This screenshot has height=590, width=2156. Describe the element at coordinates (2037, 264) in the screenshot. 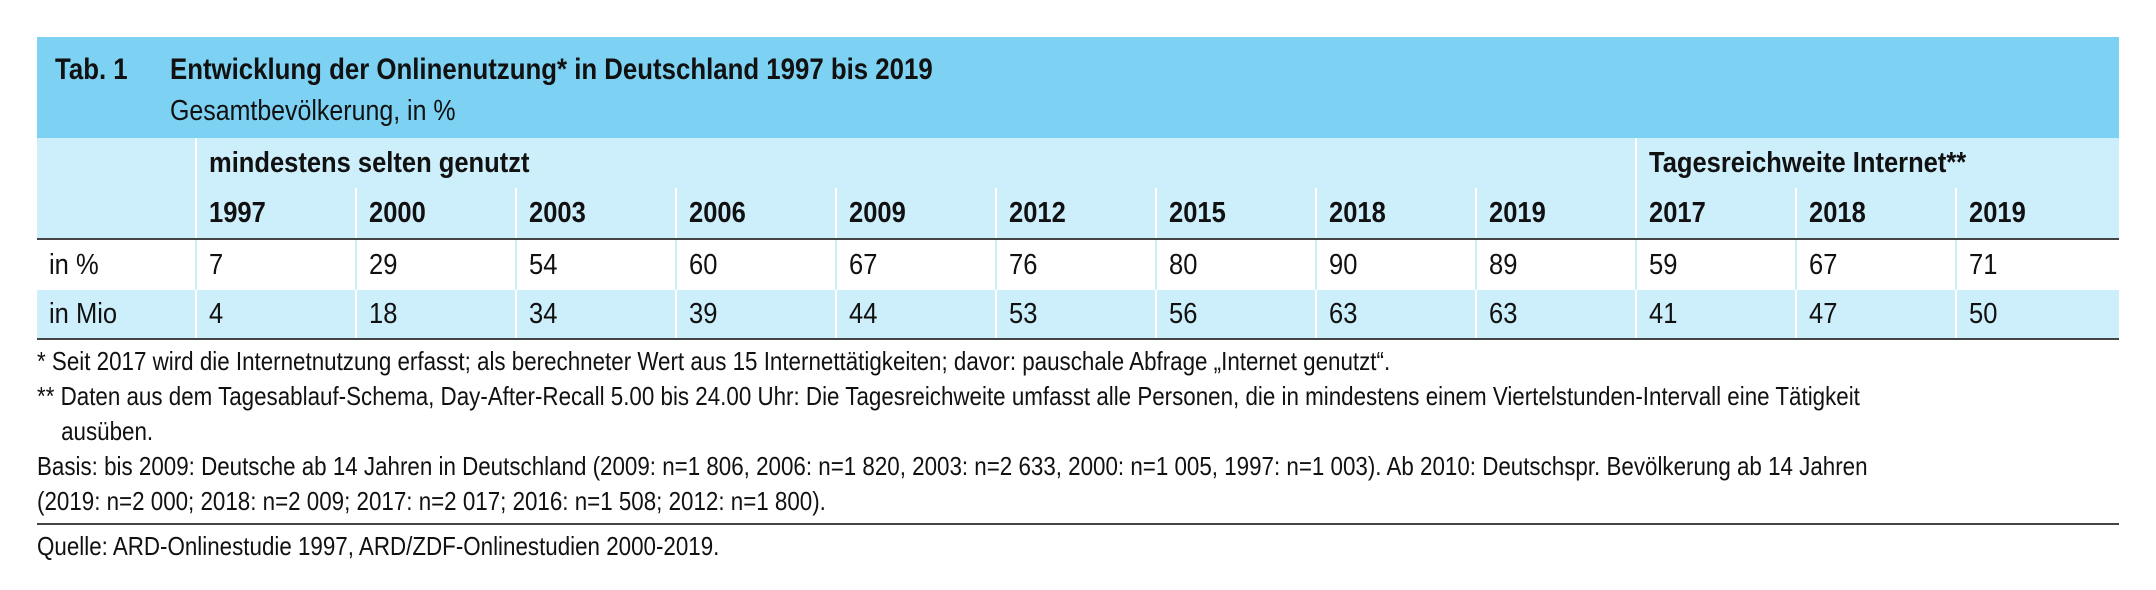

I see `table-cell: 71` at that location.